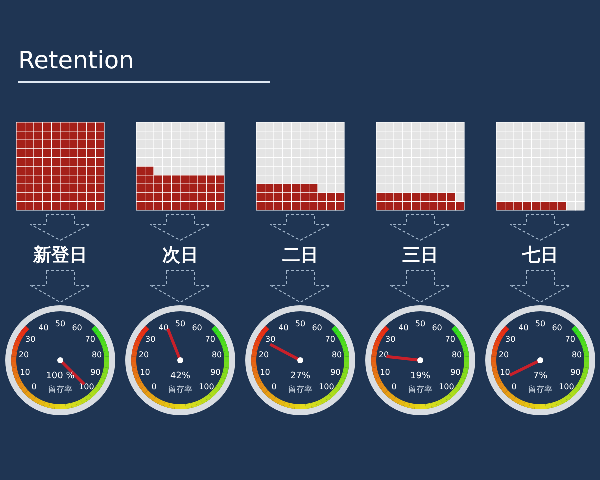  I want to click on data-label: 7%, so click(540, 377).